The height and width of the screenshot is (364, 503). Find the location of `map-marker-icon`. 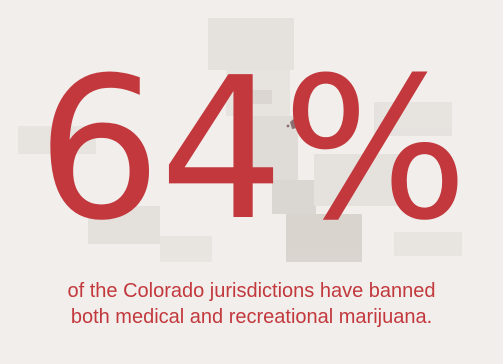

map-marker-icon is located at coordinates (293, 123).